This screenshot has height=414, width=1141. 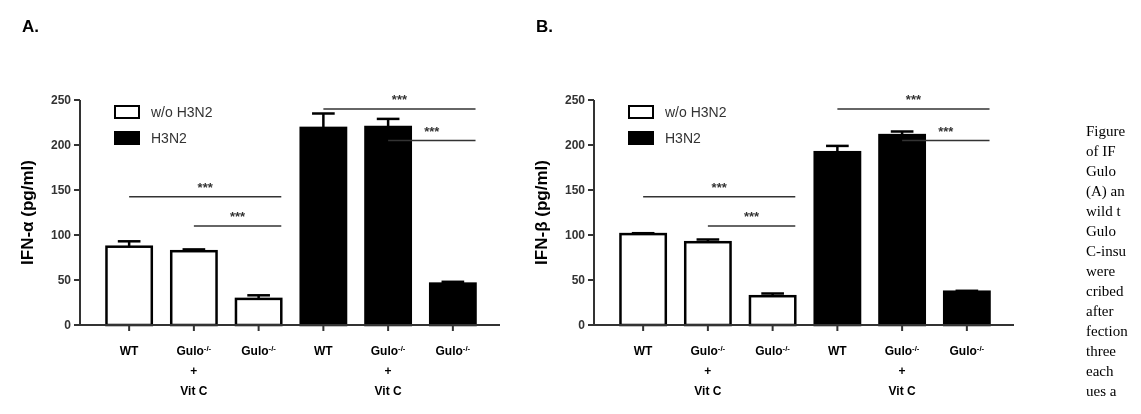 I want to click on text: (A) an, so click(x=1106, y=191).